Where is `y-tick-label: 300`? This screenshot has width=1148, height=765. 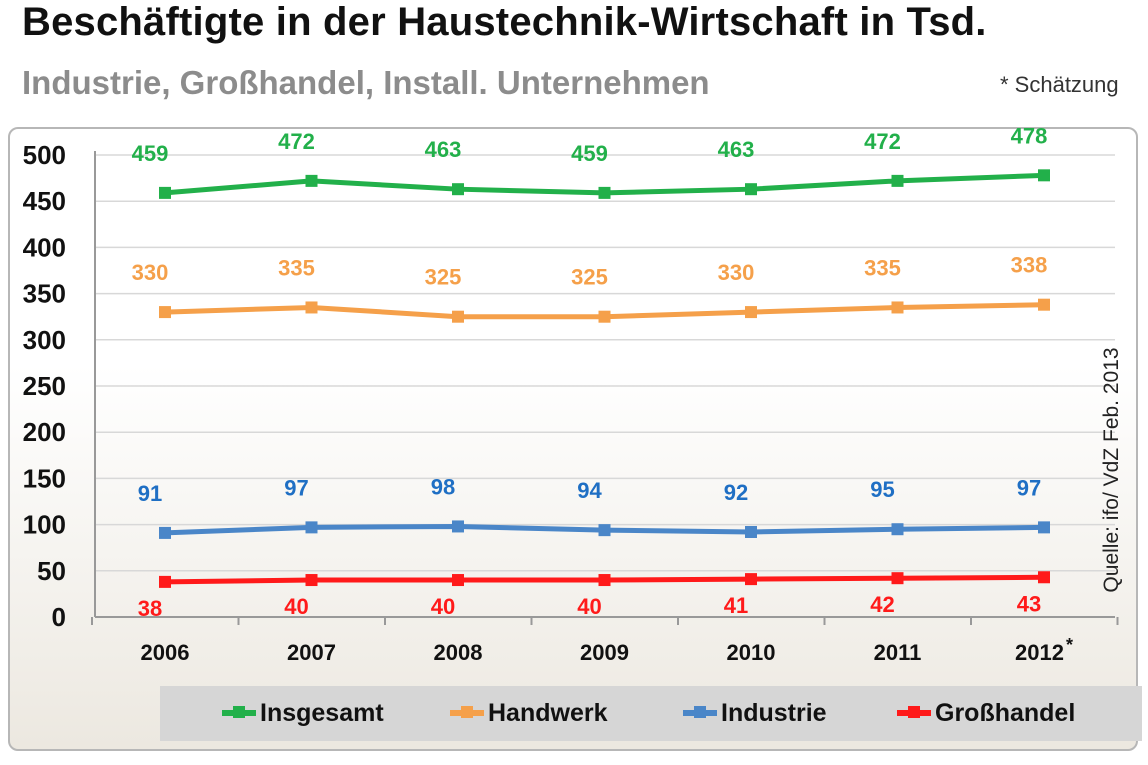
y-tick-label: 300 is located at coordinates (44, 340).